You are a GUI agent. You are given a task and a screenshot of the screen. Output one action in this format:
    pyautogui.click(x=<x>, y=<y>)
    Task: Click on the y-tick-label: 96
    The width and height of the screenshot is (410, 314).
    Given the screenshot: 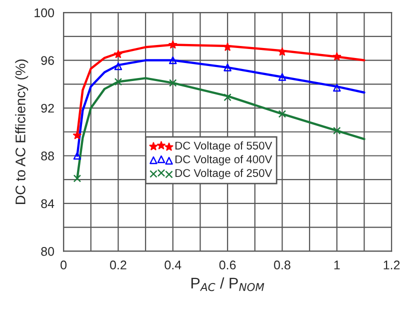 What is the action you would take?
    pyautogui.click(x=47, y=60)
    